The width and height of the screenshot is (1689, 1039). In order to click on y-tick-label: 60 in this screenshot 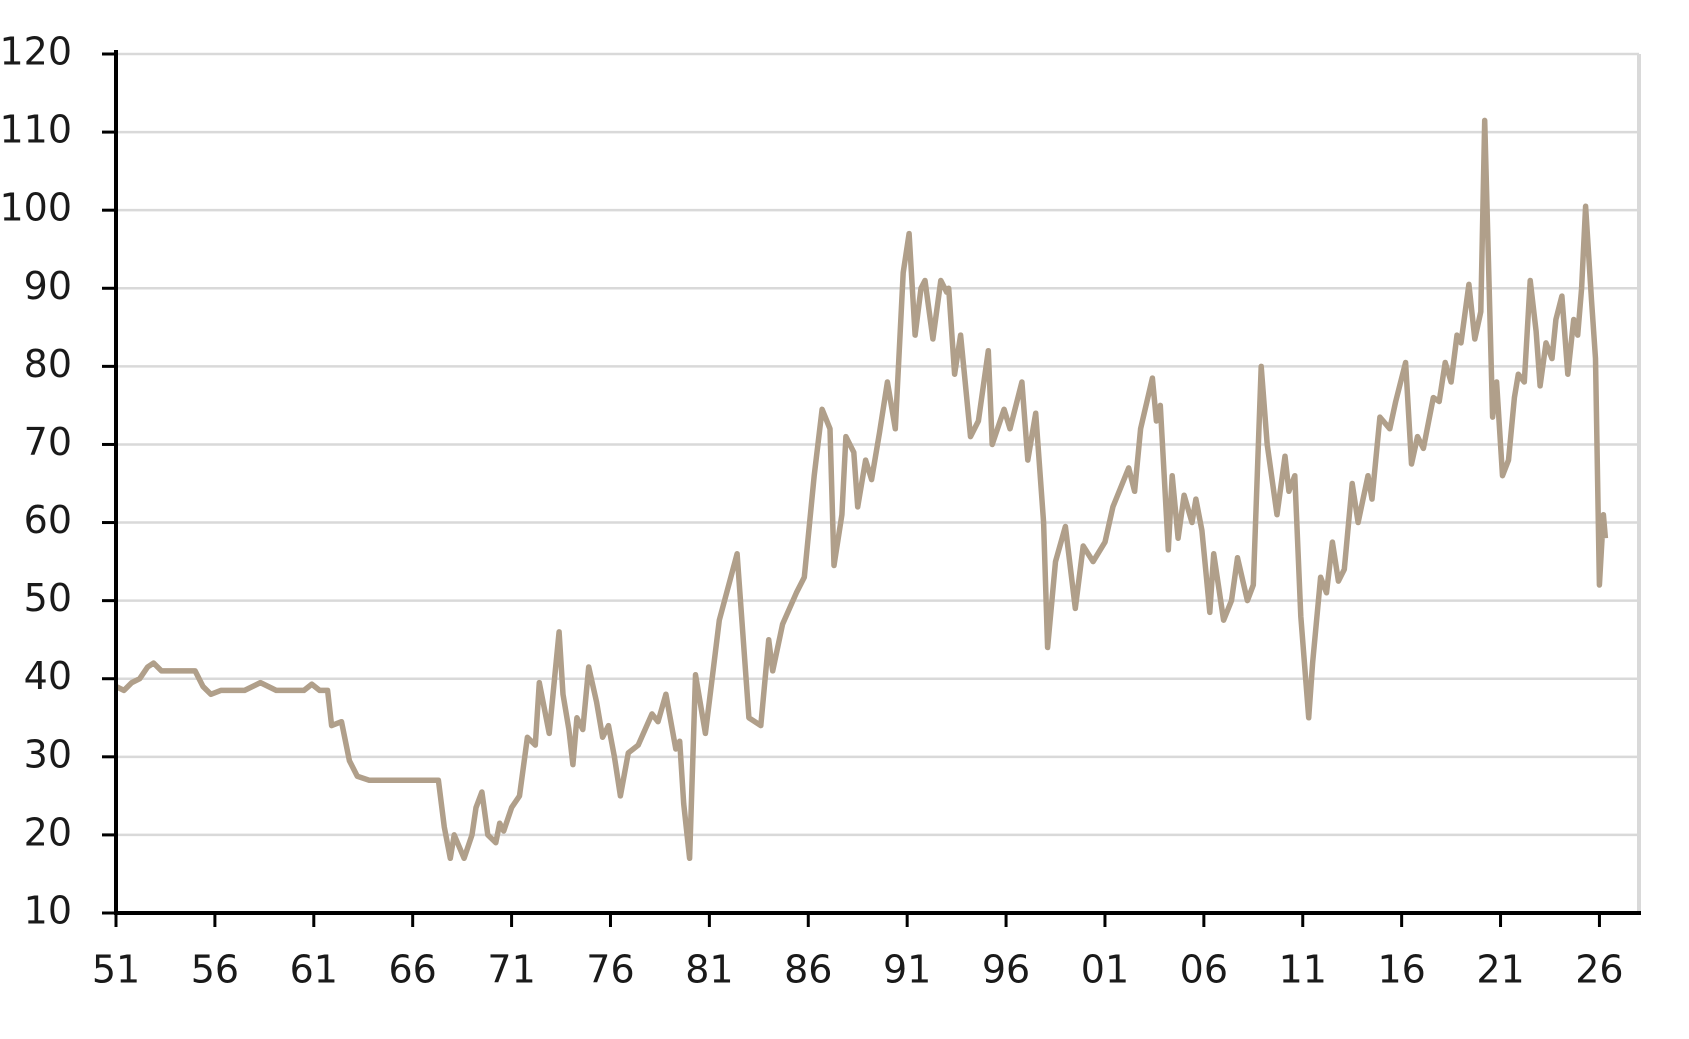, I will do `click(48, 520)`.